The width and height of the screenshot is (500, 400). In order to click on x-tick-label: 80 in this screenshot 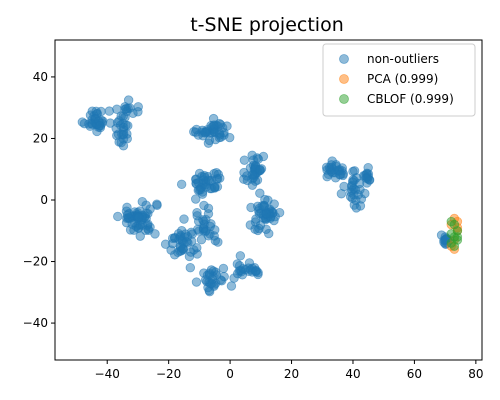, I will do `click(475, 374)`.